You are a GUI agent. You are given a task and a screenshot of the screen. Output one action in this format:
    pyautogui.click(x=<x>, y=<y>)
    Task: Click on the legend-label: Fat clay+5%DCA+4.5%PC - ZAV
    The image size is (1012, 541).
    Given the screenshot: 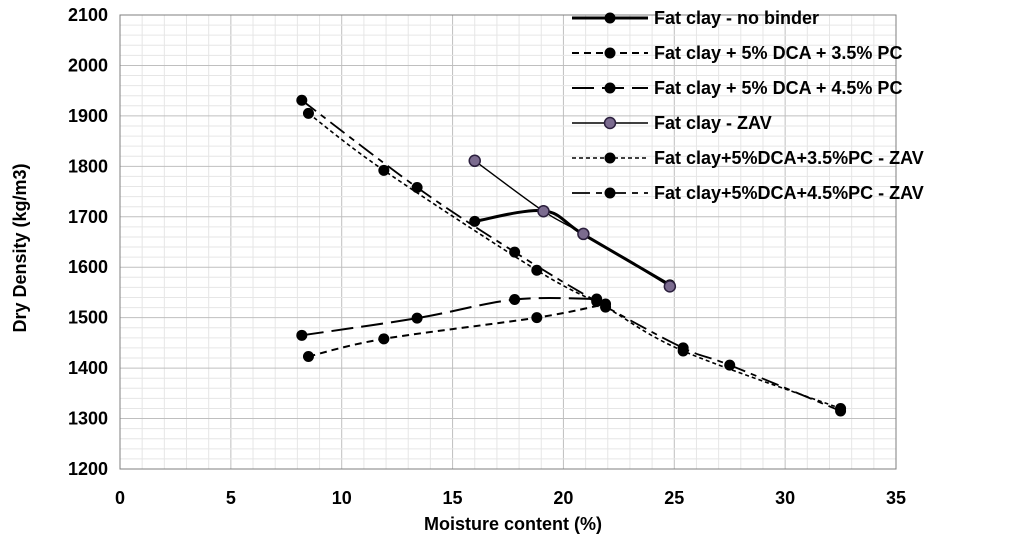 What is the action you would take?
    pyautogui.click(x=789, y=193)
    